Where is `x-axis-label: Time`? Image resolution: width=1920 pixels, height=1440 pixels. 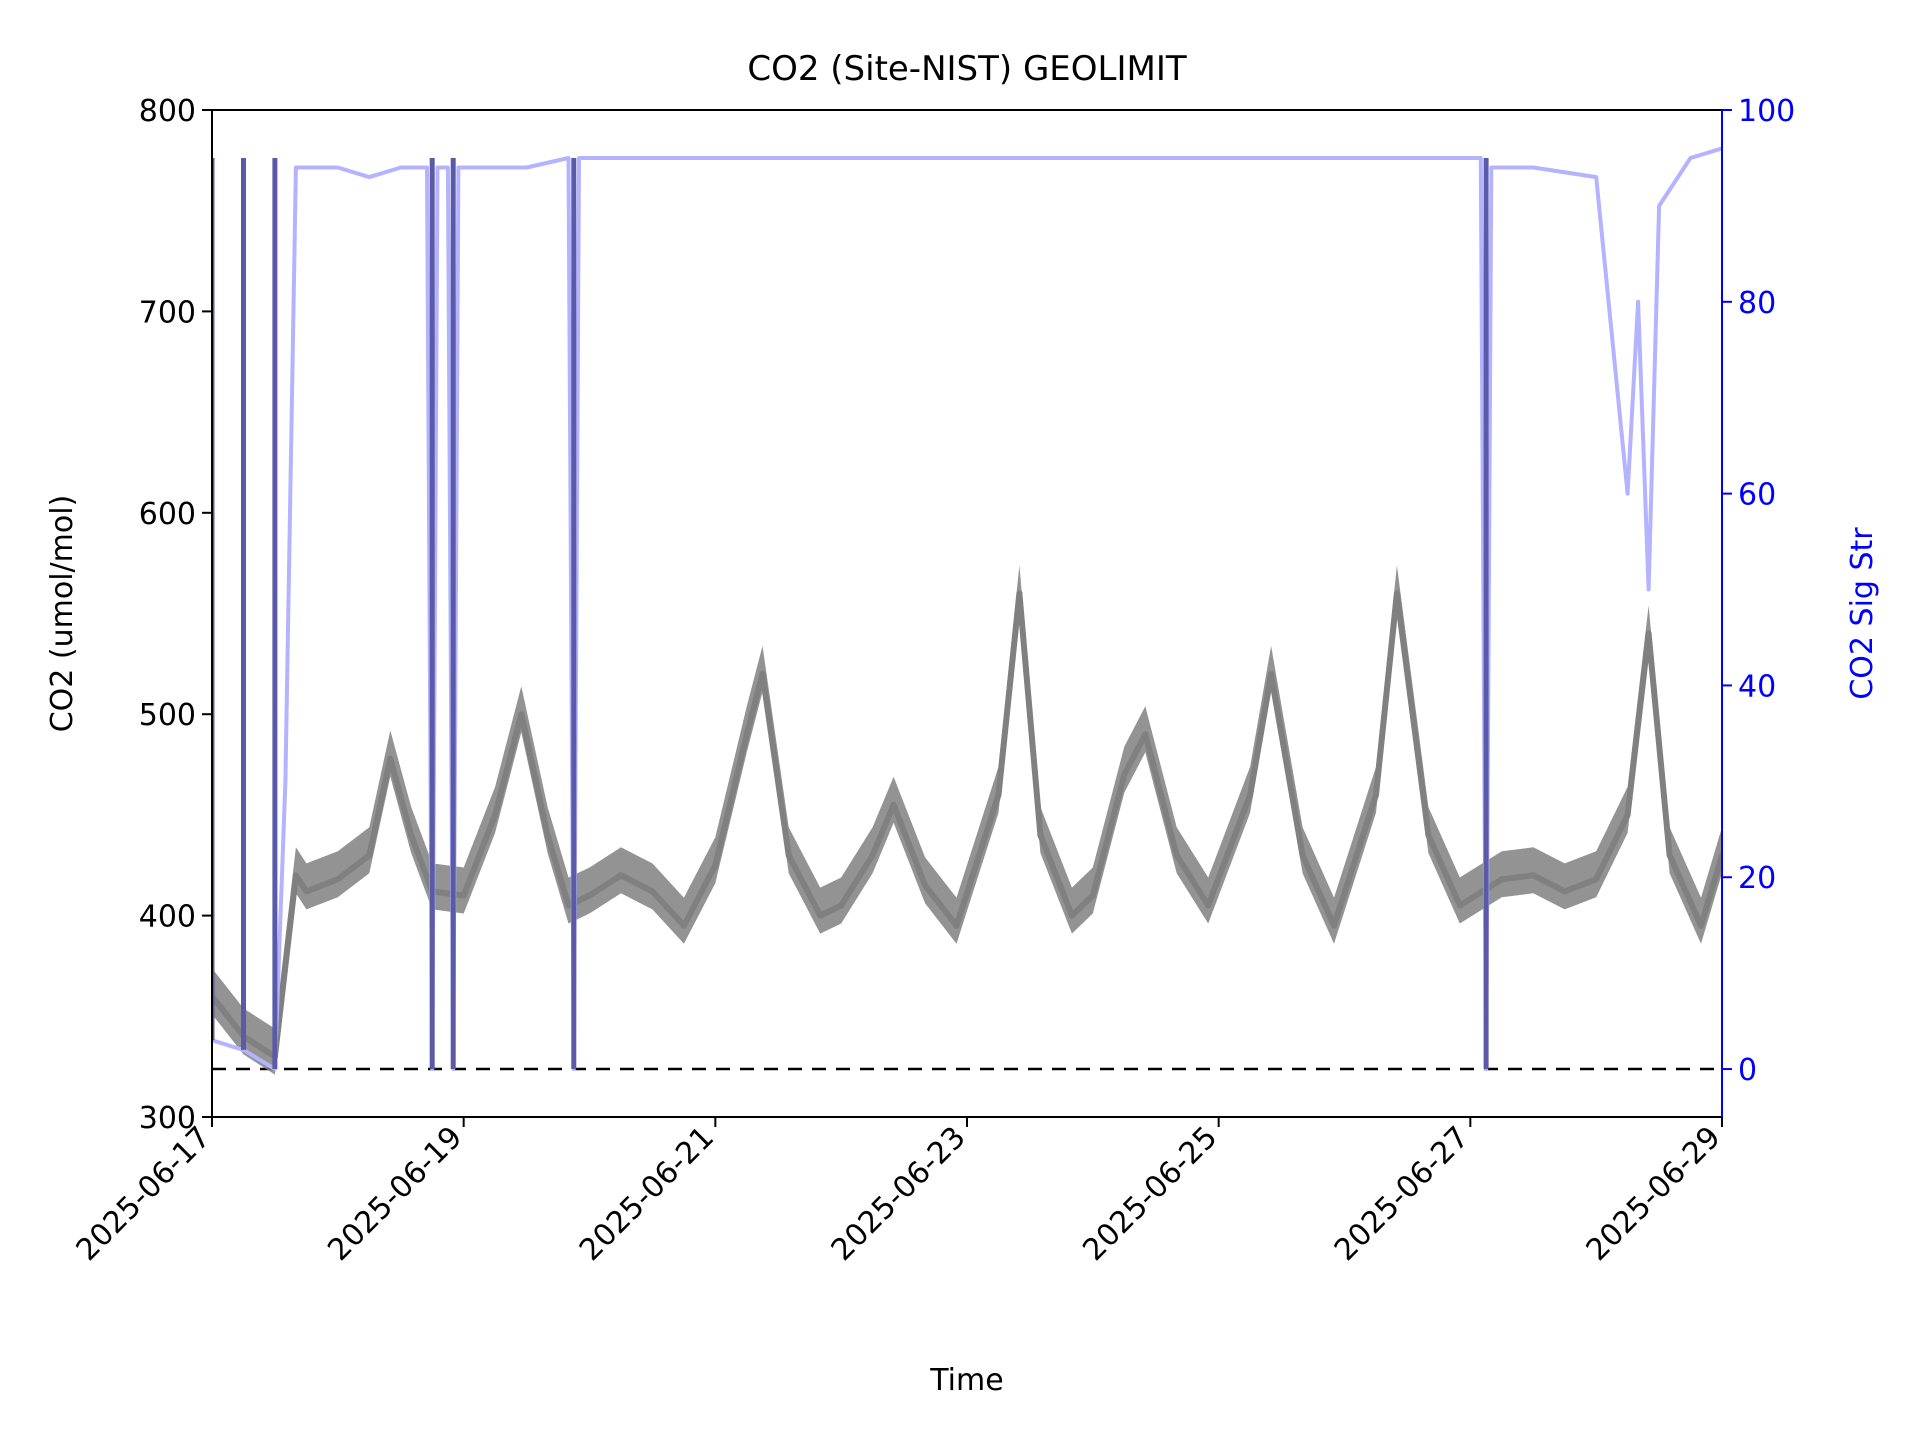
x-axis-label: Time is located at coordinates (966, 1380).